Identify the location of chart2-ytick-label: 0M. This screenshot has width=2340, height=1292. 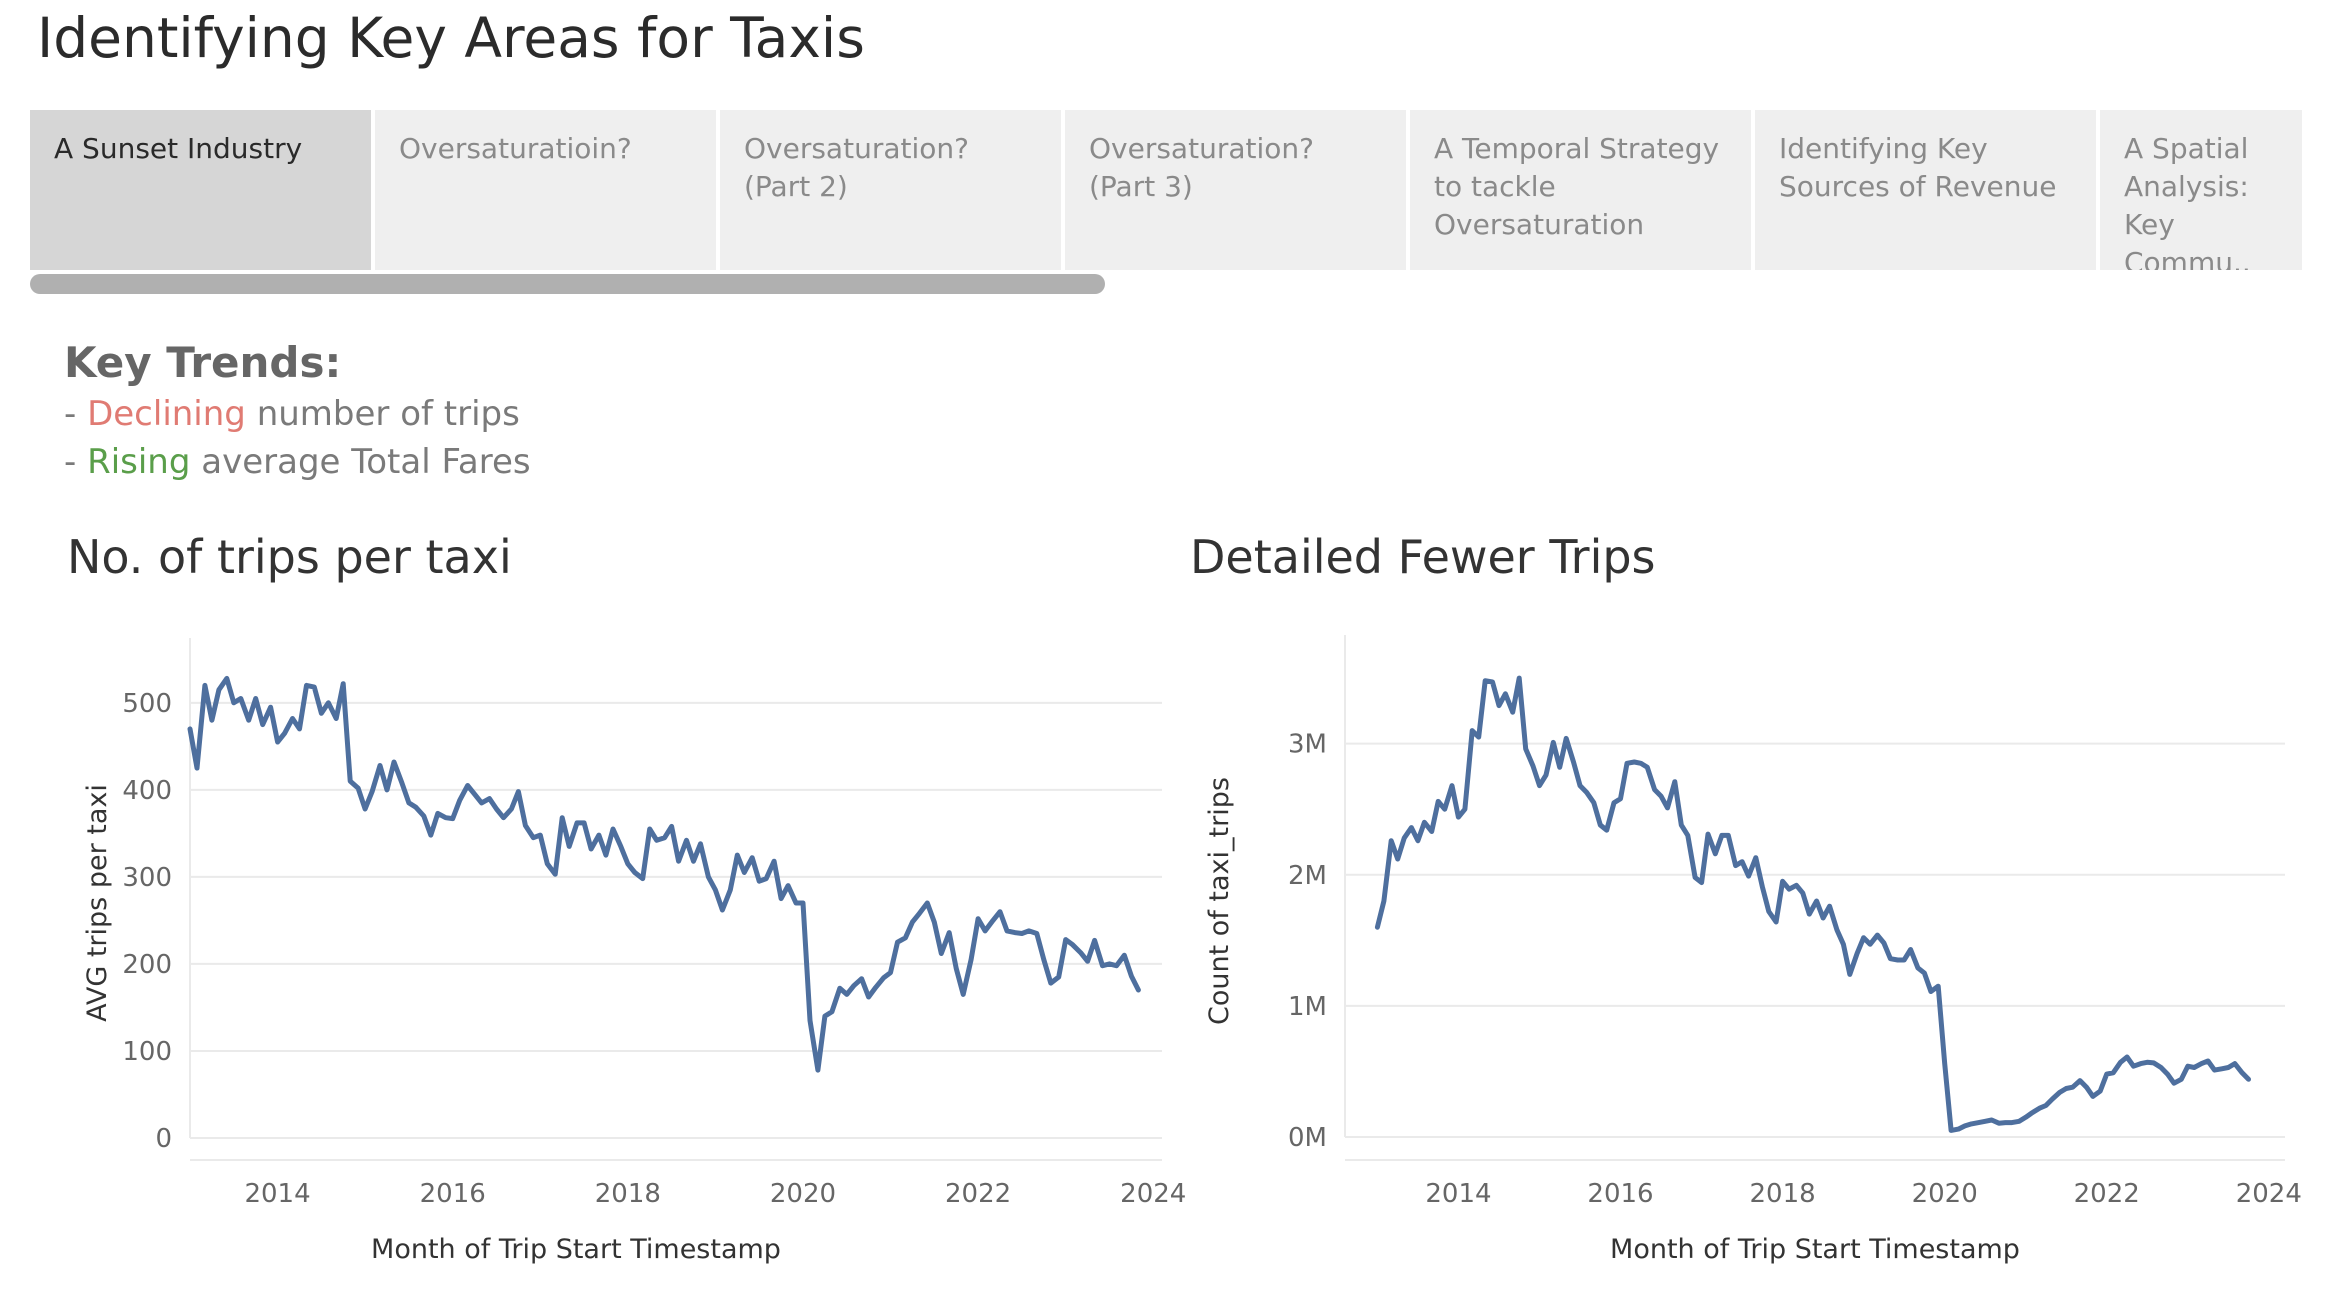
(1307, 1138).